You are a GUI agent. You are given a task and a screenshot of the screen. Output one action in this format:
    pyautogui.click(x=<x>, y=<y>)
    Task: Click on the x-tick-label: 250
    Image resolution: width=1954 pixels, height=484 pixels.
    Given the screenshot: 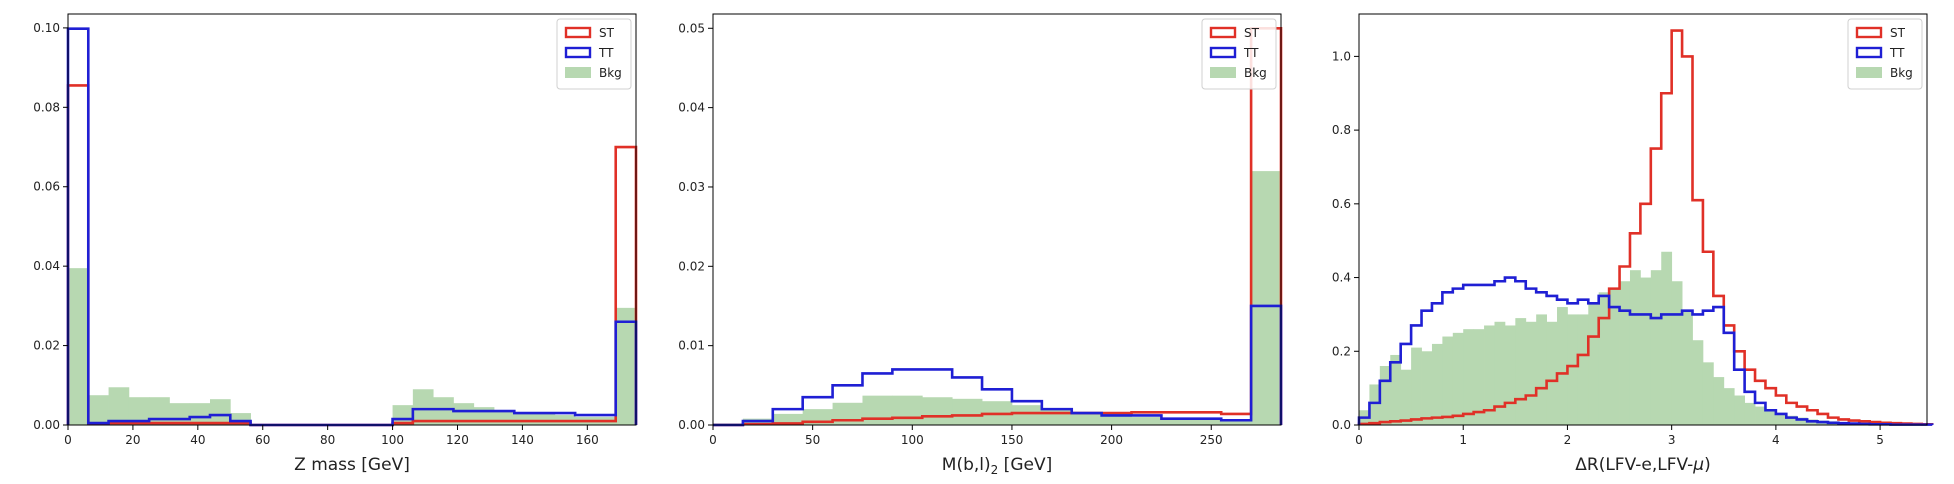 What is the action you would take?
    pyautogui.click(x=1211, y=440)
    